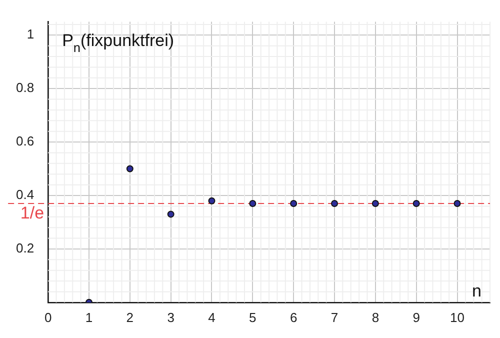  I want to click on x-tick-label: 3, so click(170, 317).